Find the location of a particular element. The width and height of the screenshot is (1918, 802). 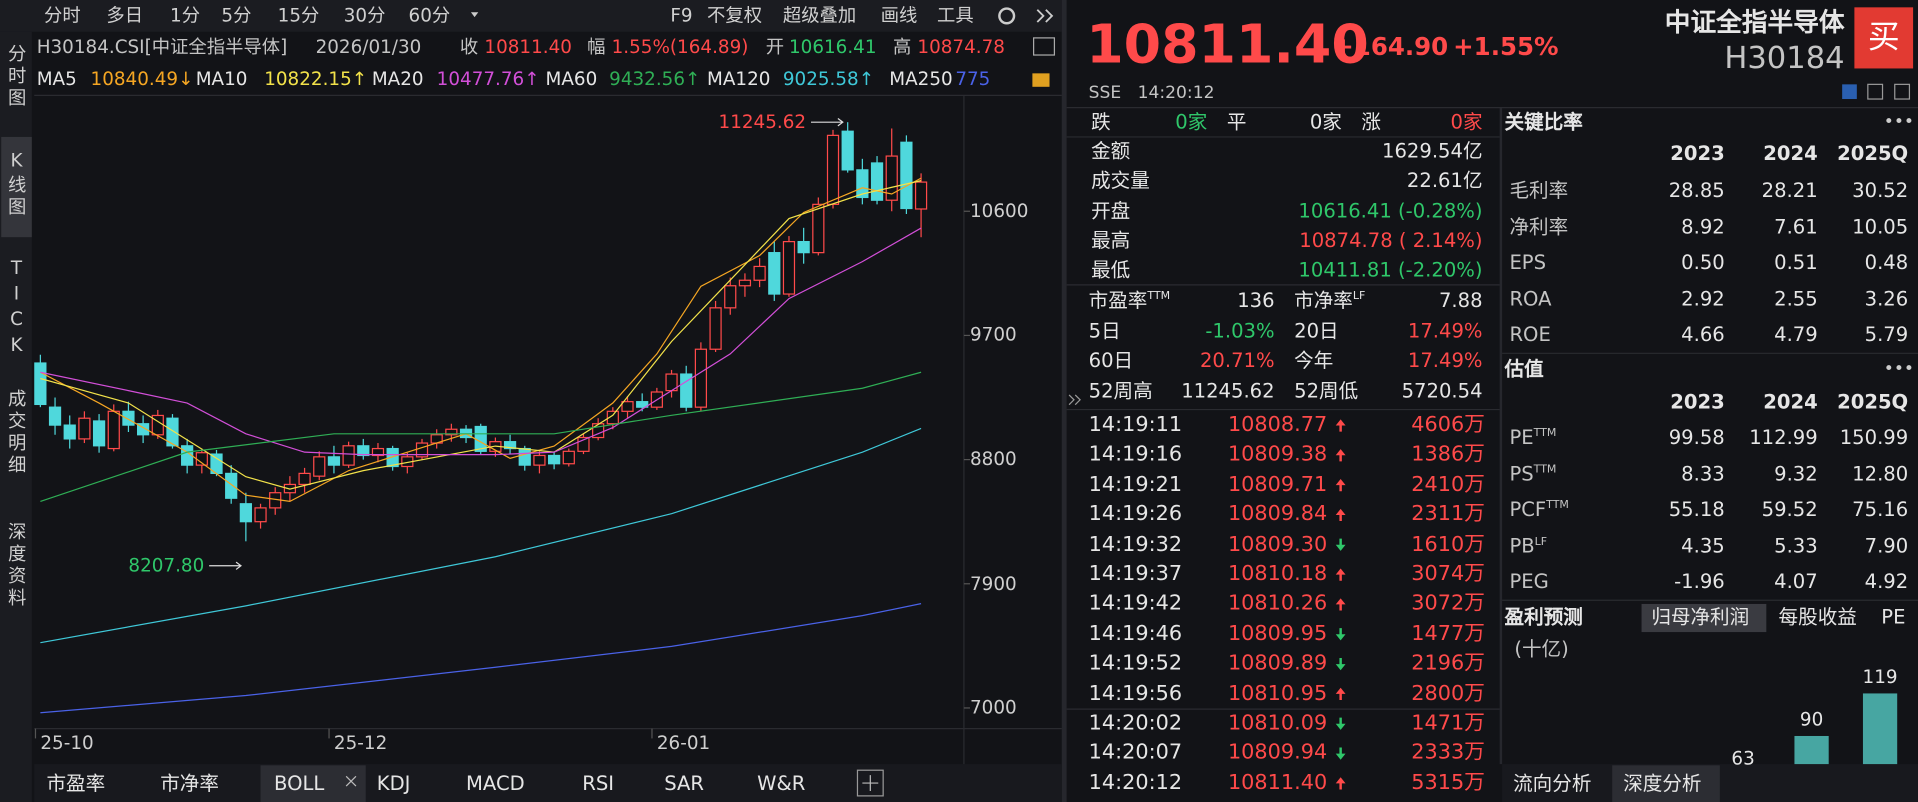

tool-button: 不复权 is located at coordinates (735, 15).